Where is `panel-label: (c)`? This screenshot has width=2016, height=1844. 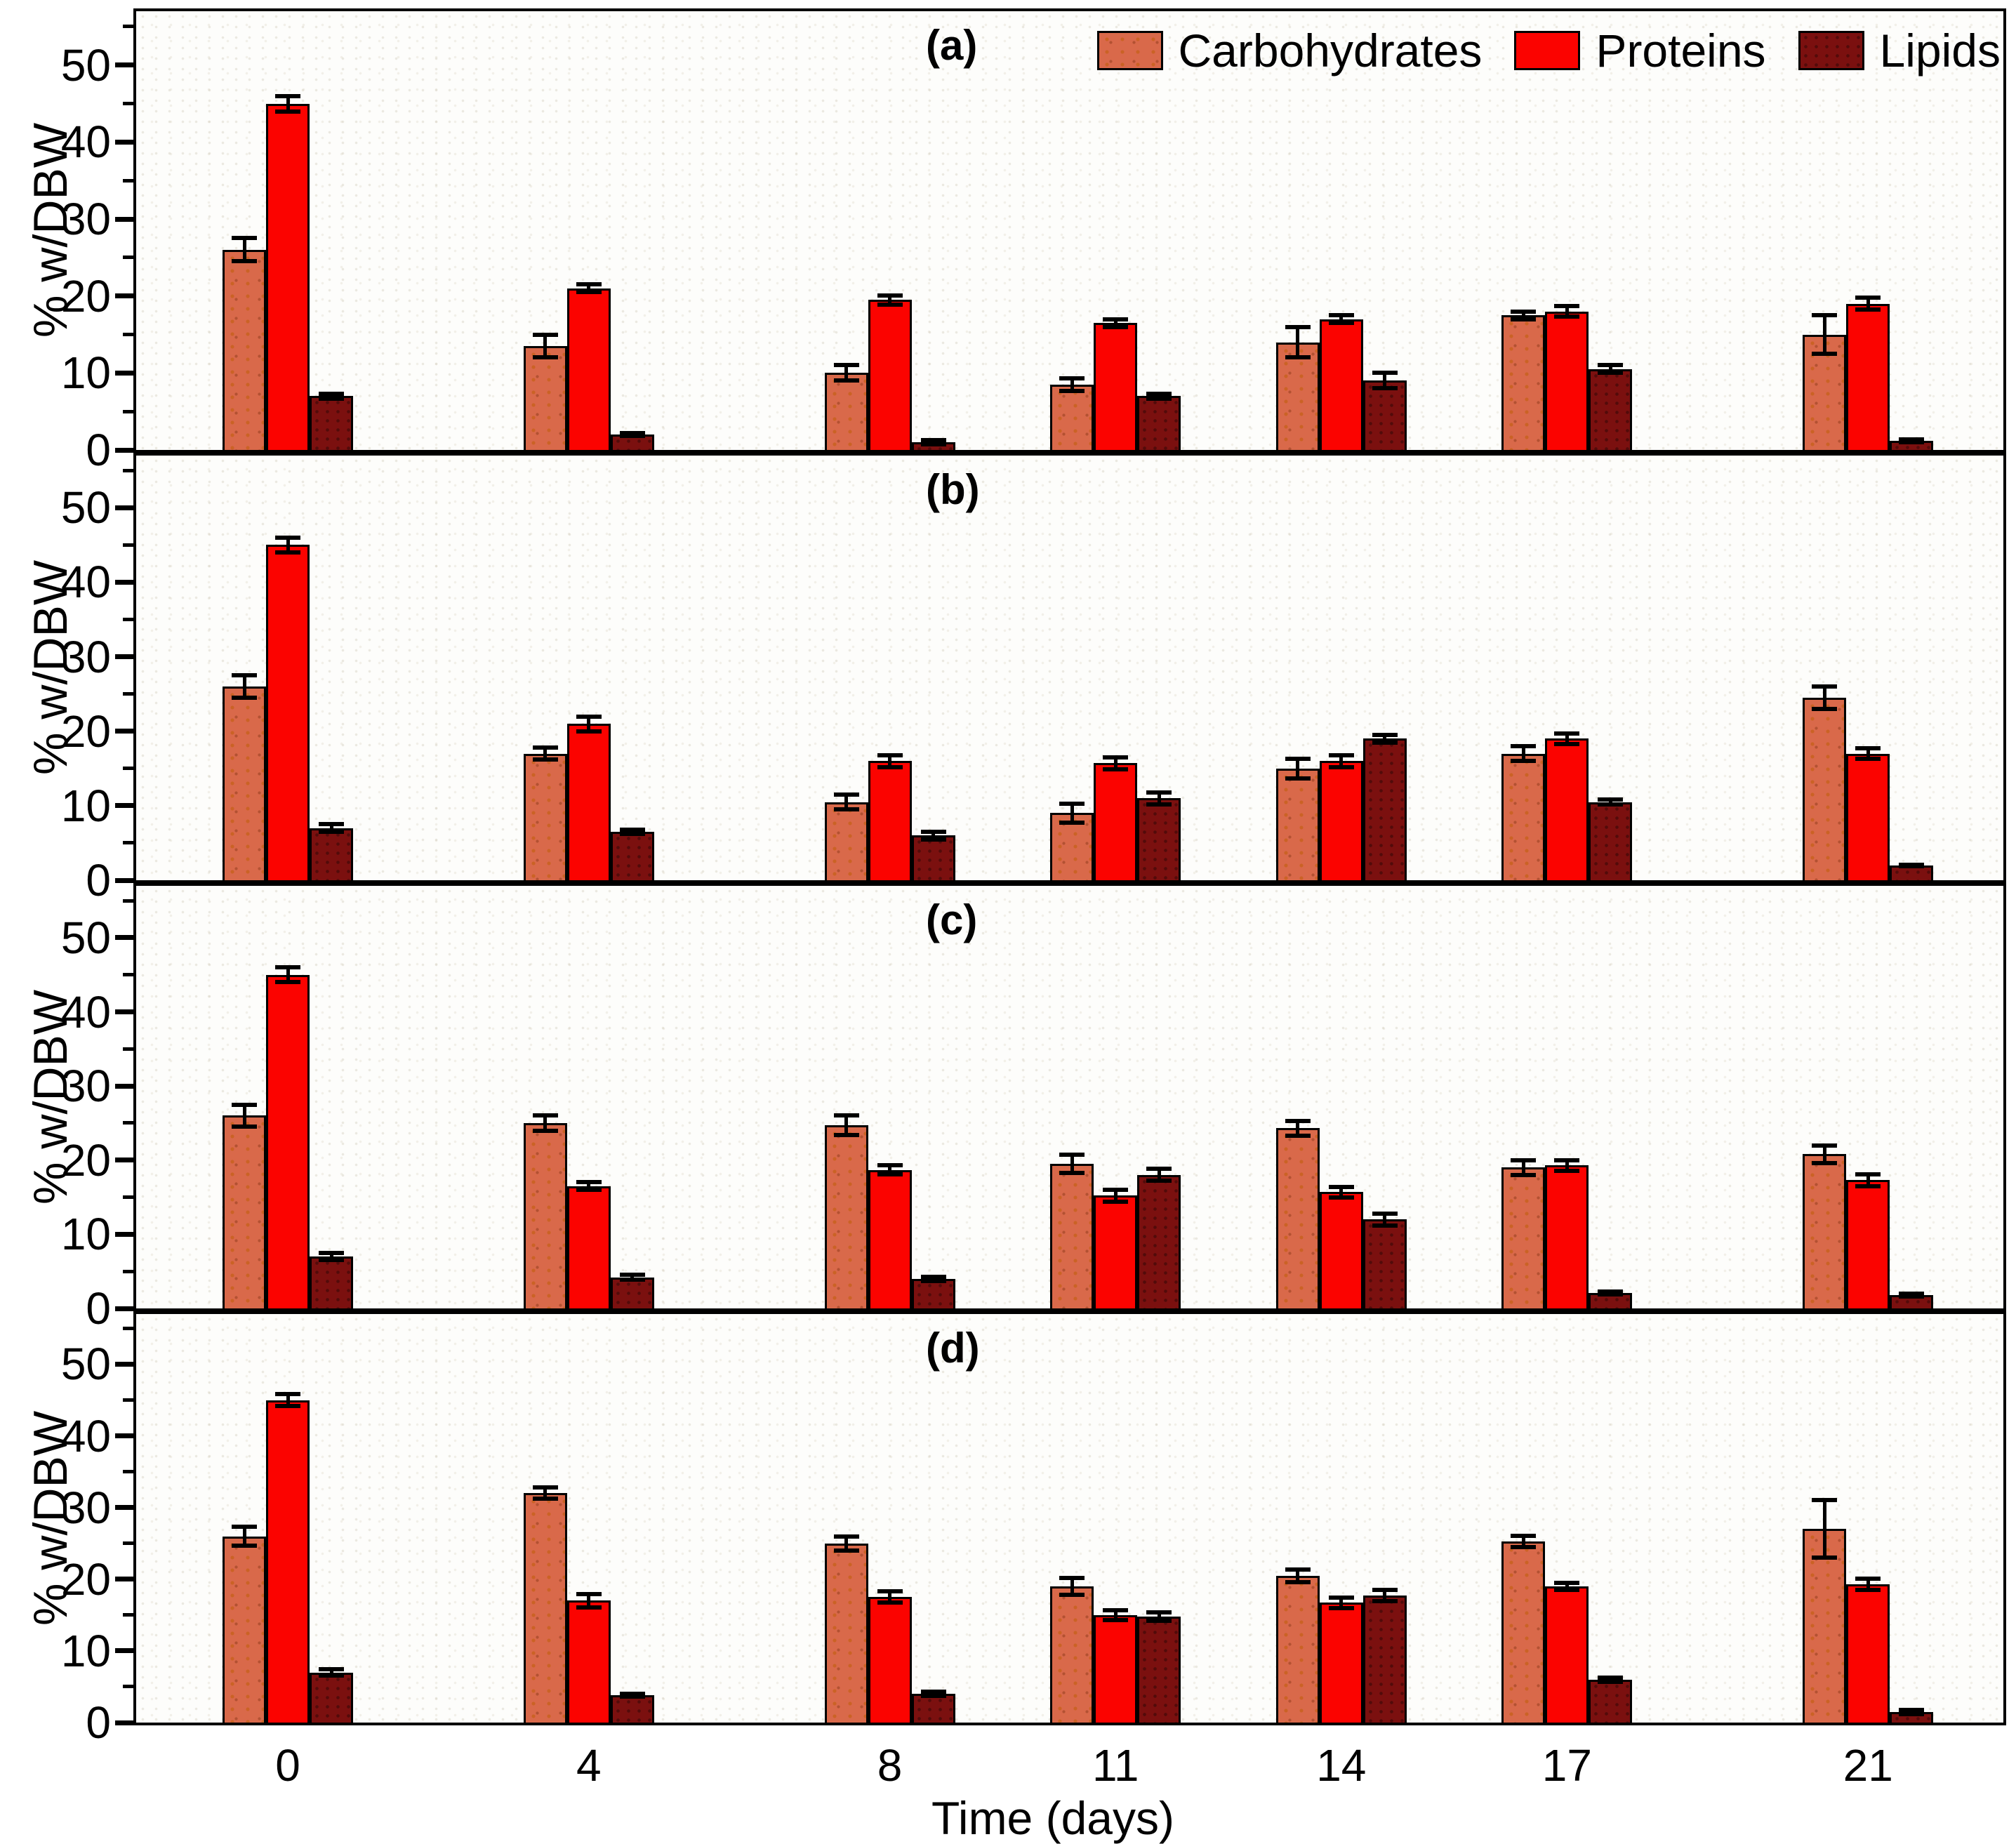
panel-label: (c) is located at coordinates (952, 920).